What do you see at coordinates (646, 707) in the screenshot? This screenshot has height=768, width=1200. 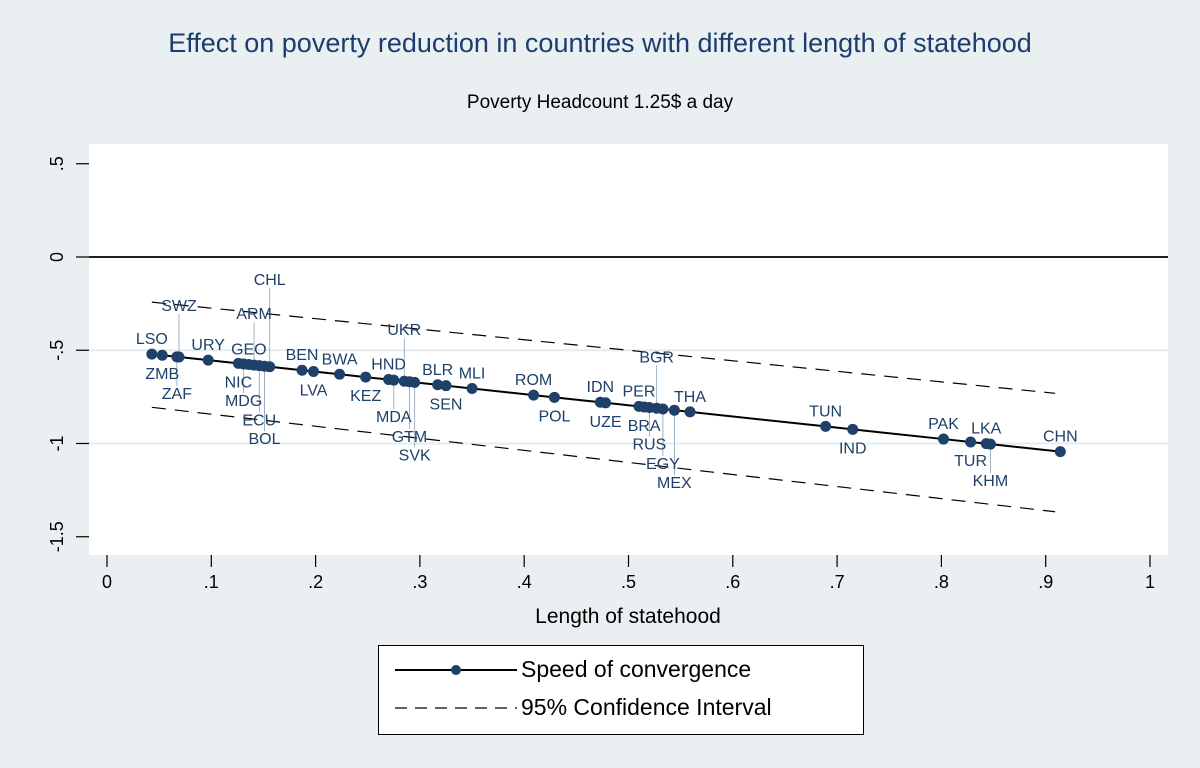 I see `legend-label: 95% Confidence Interval` at bounding box center [646, 707].